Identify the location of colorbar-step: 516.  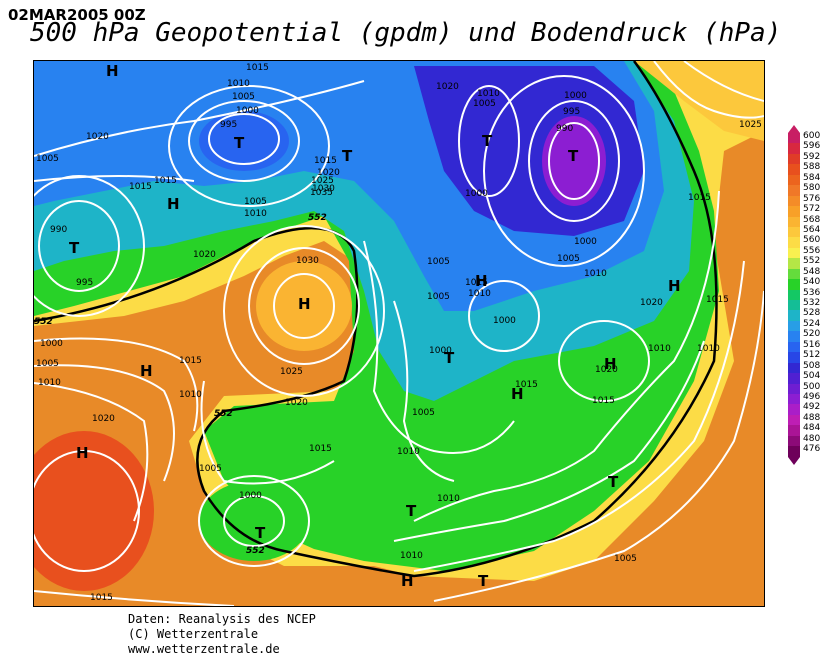
(803, 346).